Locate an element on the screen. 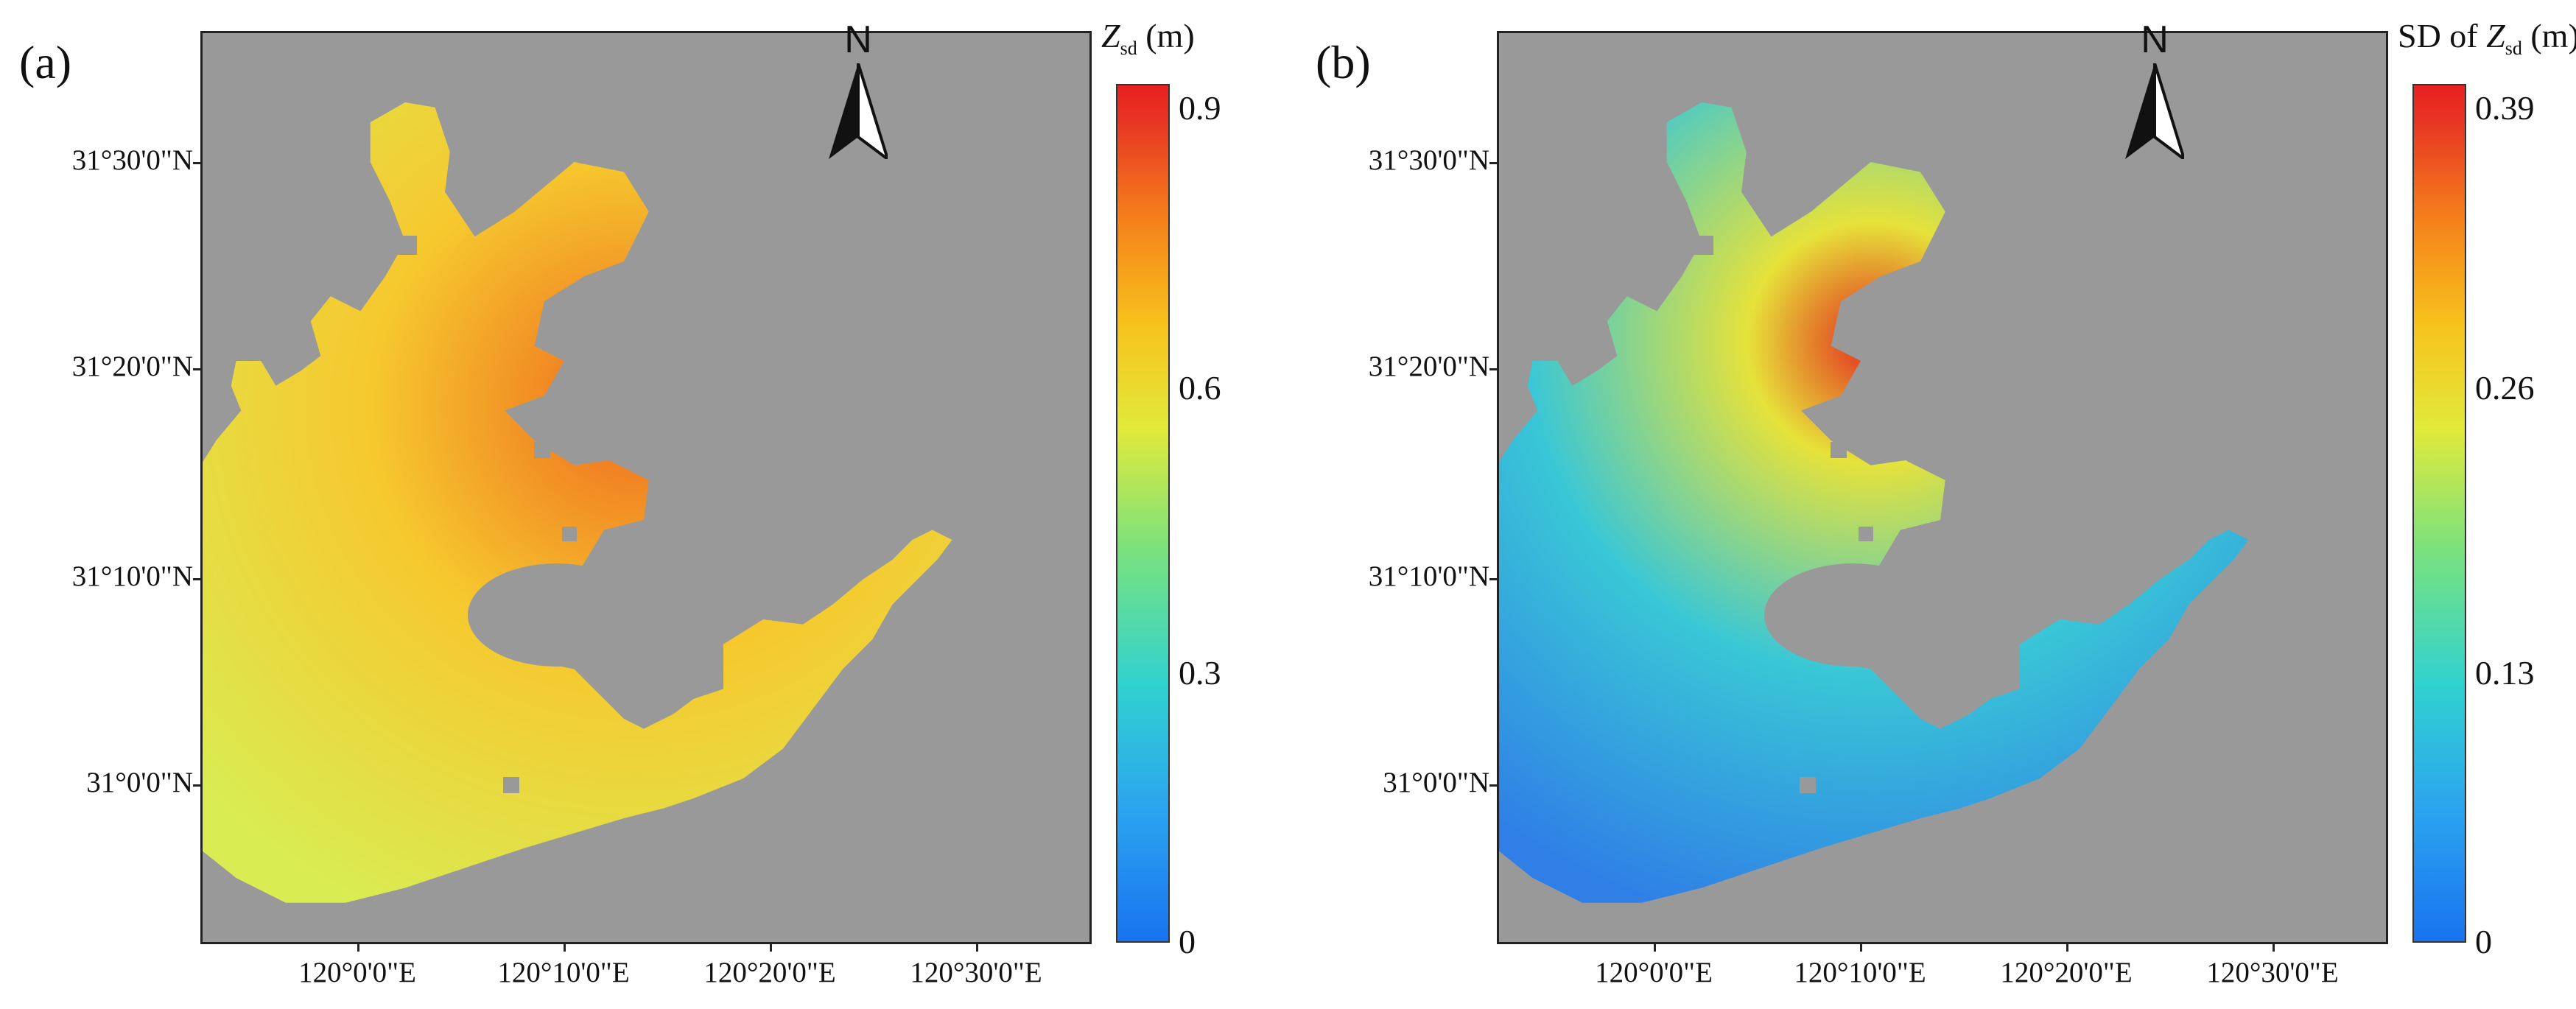  colorbar-tick-label: 0.6 is located at coordinates (1200, 388).